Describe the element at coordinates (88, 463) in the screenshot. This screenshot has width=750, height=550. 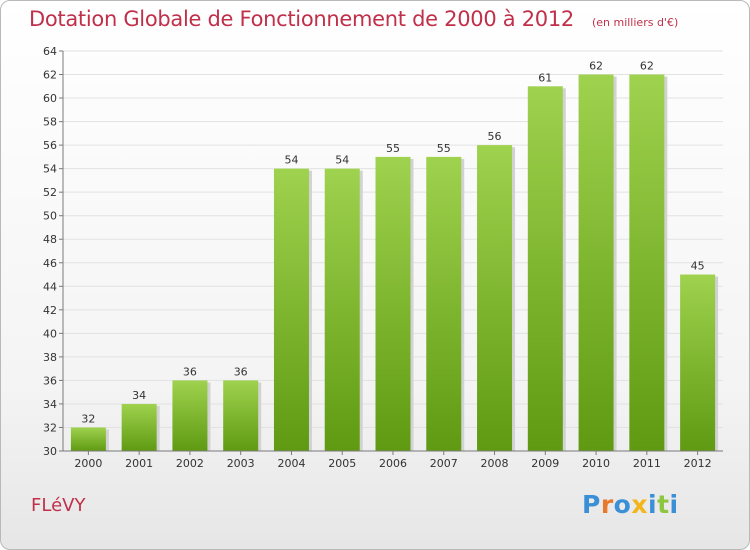
I see `x-tick-label: 2000` at that location.